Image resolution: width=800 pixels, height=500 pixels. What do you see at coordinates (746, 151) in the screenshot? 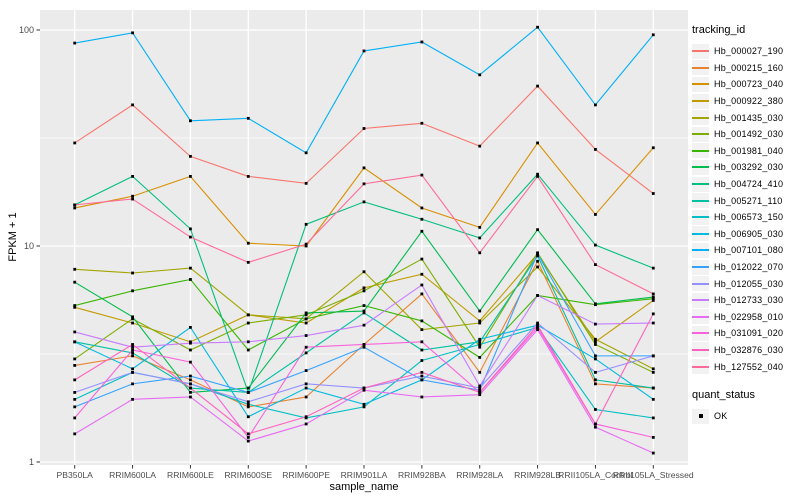
I see `legend-item-Hb_001981_040: Hb_001981_040` at bounding box center [746, 151].